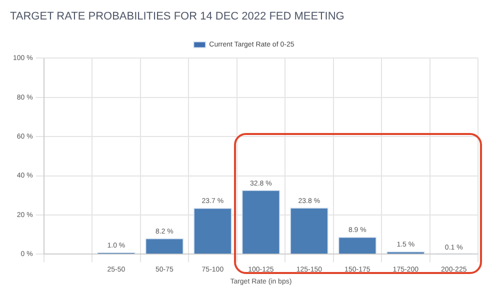 The width and height of the screenshot is (500, 293). I want to click on chart-title: TARGET RATE PROBABILITIES FOR 14 DEC 2022 FED MEETING, so click(177, 16).